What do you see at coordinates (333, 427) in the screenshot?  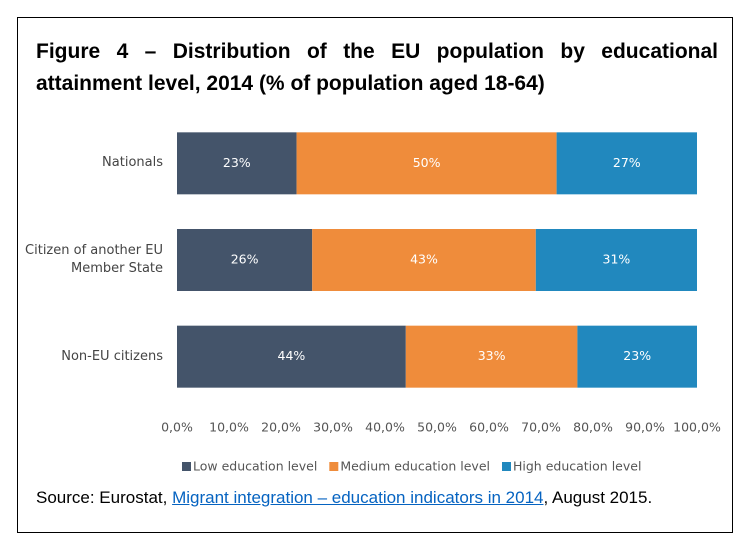 I see `x-tick-label: 30,0%` at bounding box center [333, 427].